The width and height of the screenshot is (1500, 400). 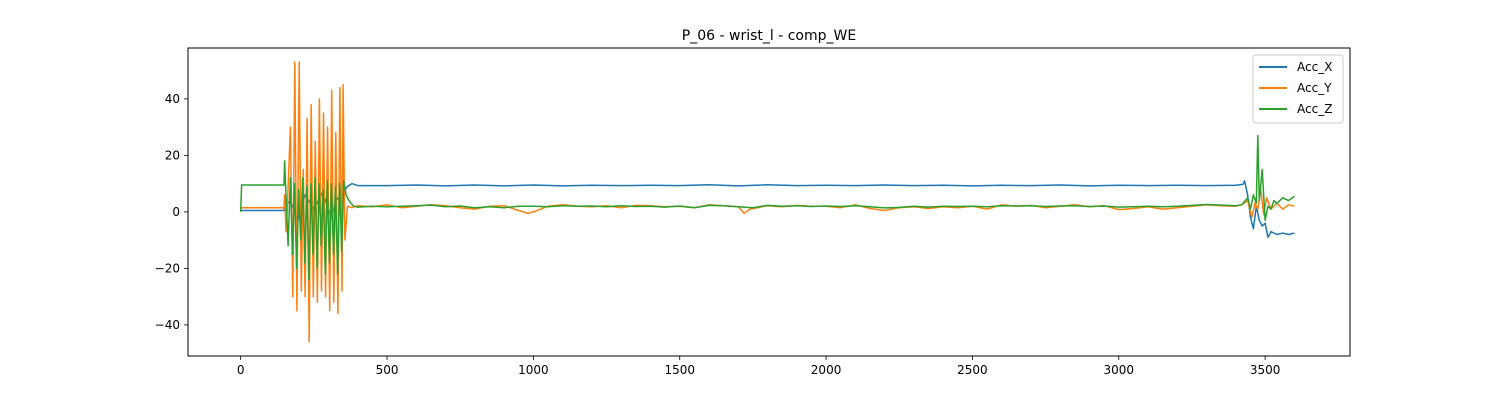 What do you see at coordinates (172, 99) in the screenshot?
I see `y-tick-label: 40` at bounding box center [172, 99].